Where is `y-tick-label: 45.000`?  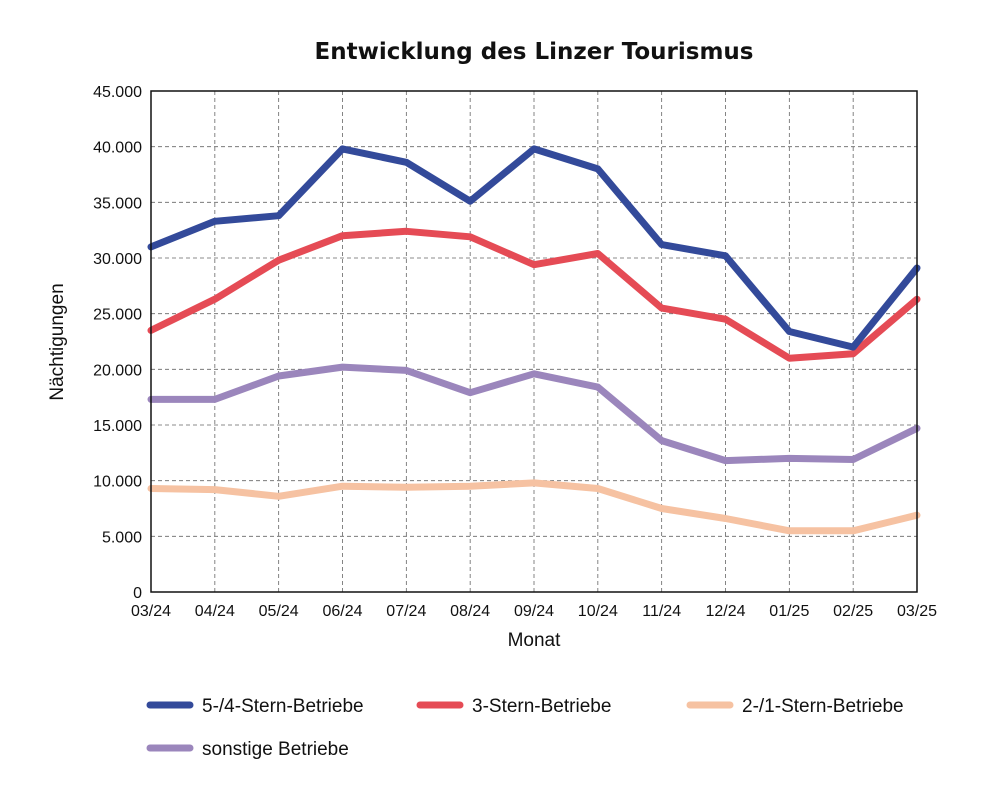
y-tick-label: 45.000 is located at coordinates (117, 92).